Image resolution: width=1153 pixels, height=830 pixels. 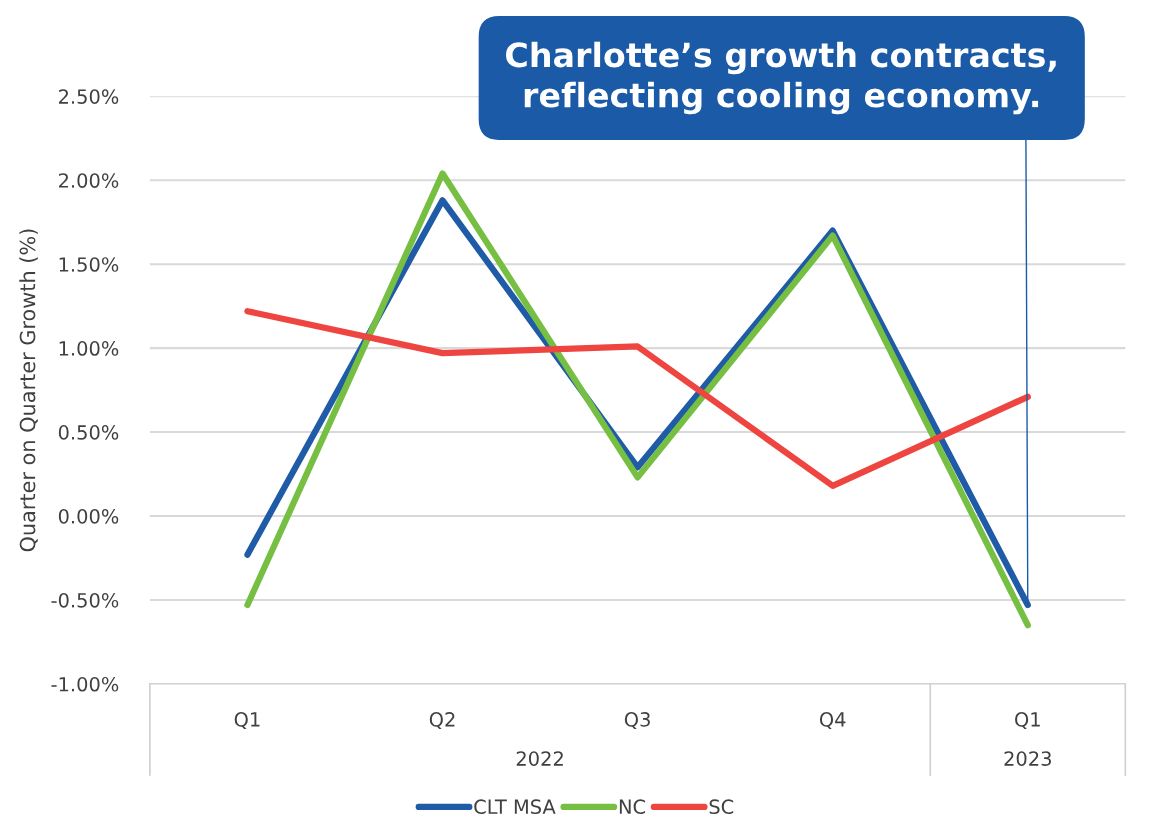 I want to click on y-tick-label: 0.50%, so click(x=88, y=432).